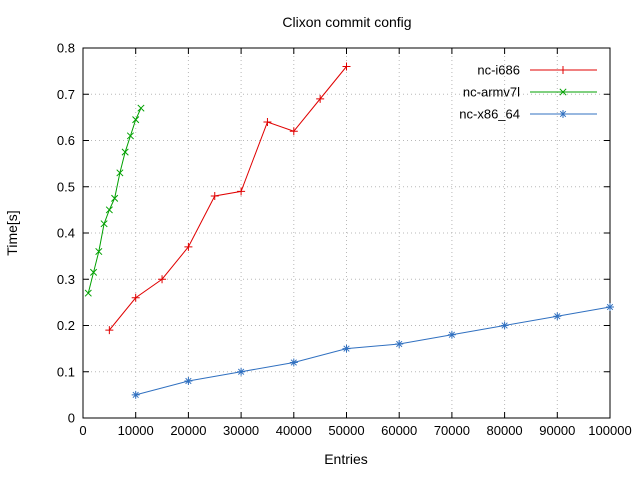  I want to click on legend: nc-i686 nc-armv7l nc-x86_64, so click(528, 92).